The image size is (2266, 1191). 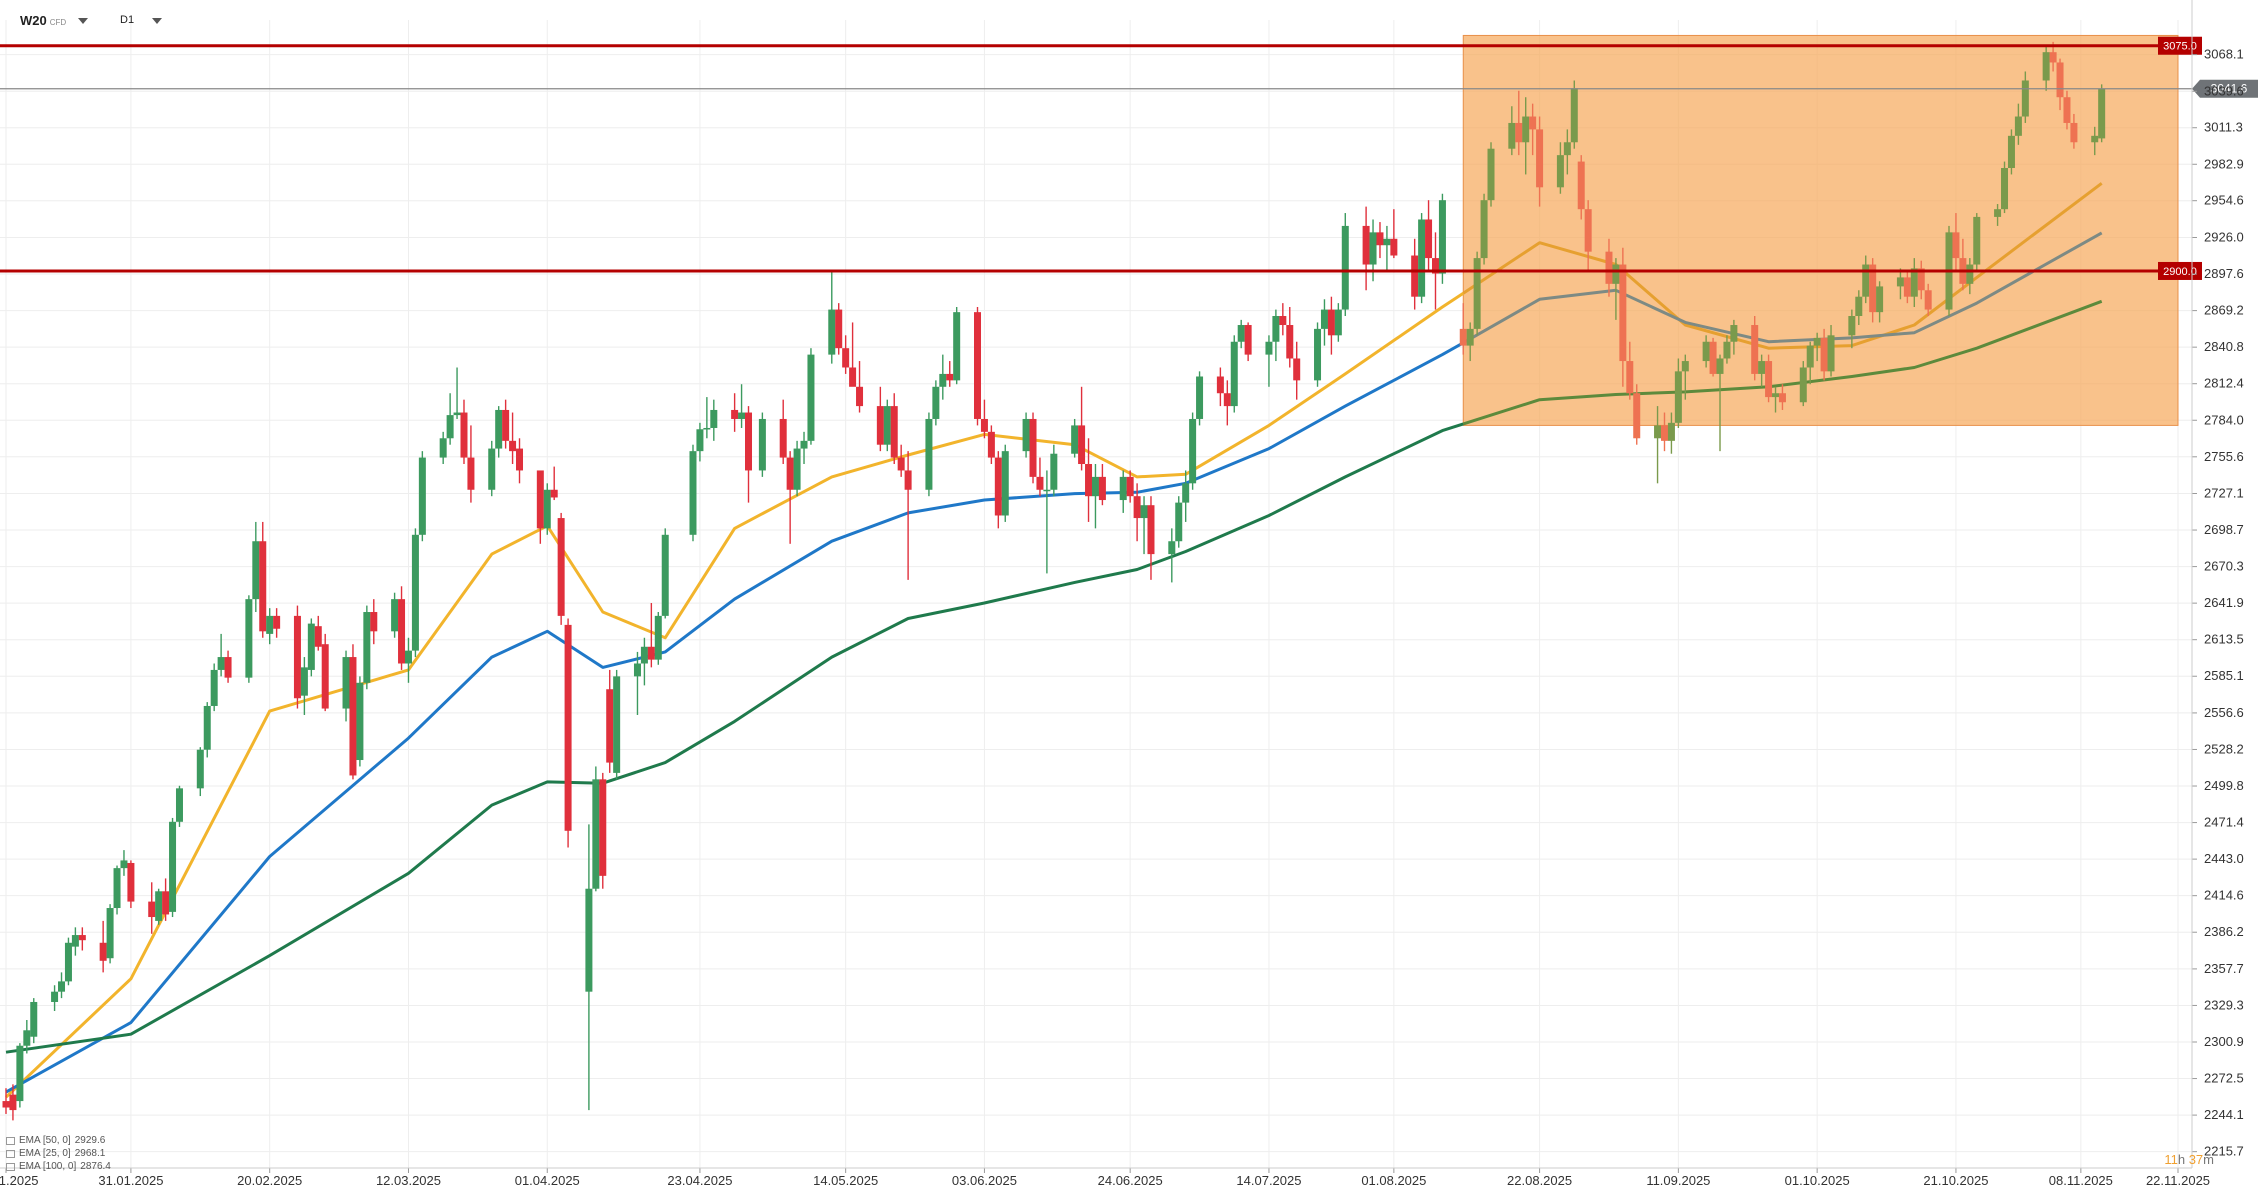 I want to click on x-tick-label: 12.03.2025, so click(x=408, y=1180).